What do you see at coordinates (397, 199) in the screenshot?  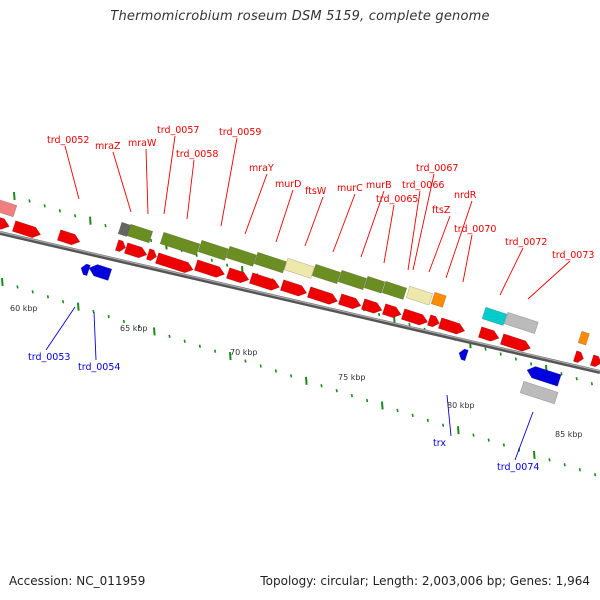 I see `gene-label: trd_0065` at bounding box center [397, 199].